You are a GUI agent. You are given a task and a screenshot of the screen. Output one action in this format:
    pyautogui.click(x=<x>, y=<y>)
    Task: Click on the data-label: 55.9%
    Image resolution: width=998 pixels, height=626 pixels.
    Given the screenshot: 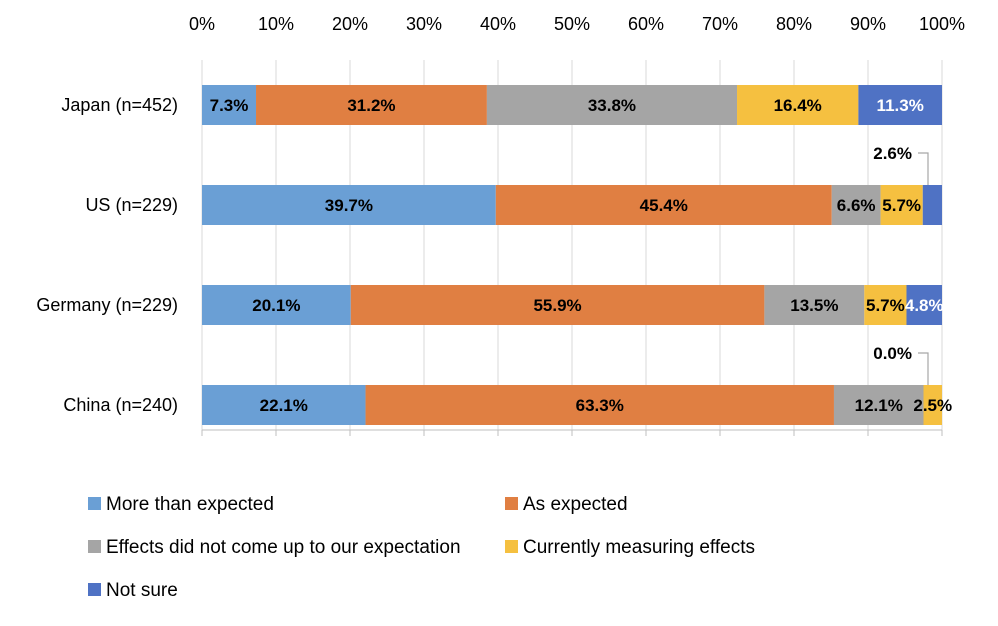 What is the action you would take?
    pyautogui.click(x=557, y=305)
    